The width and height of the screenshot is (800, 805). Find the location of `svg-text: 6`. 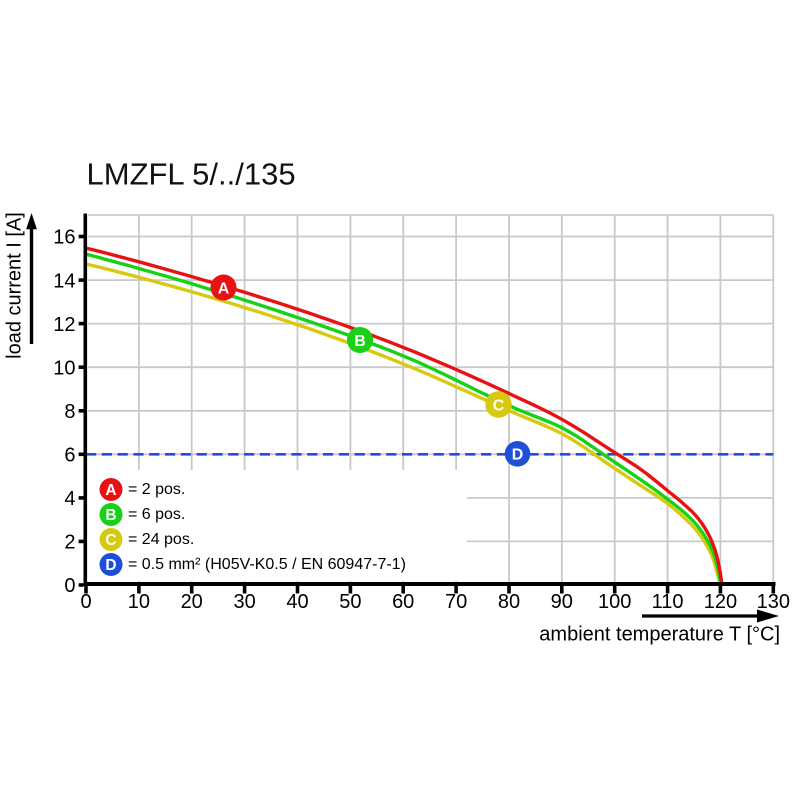

svg-text: 6 is located at coordinates (69, 456).